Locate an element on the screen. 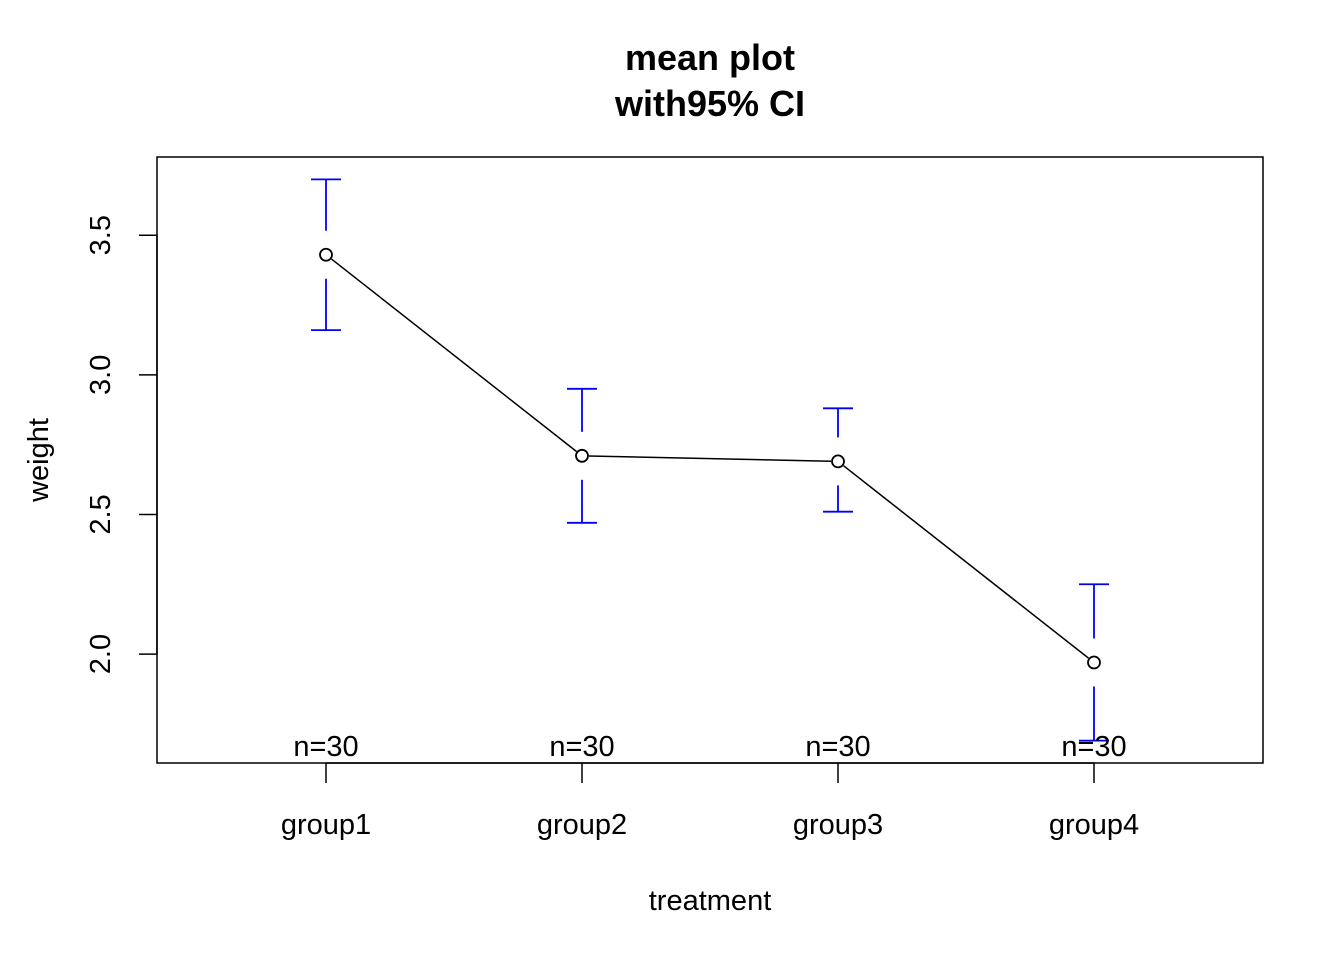 The width and height of the screenshot is (1344, 960). x-tick-label: group3 is located at coordinates (838, 825).